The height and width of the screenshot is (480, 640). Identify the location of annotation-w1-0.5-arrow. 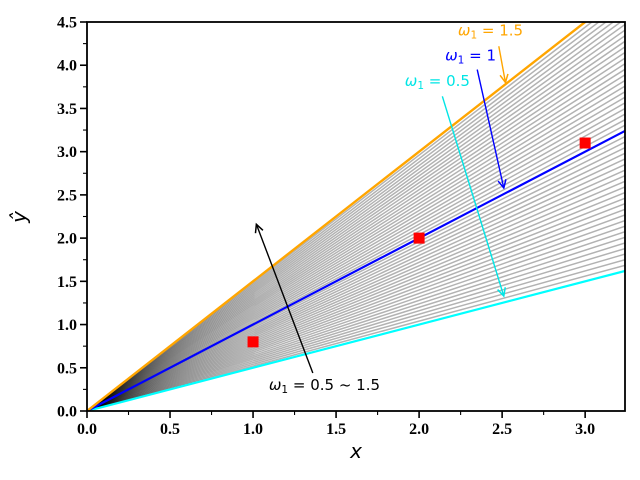
(473, 197).